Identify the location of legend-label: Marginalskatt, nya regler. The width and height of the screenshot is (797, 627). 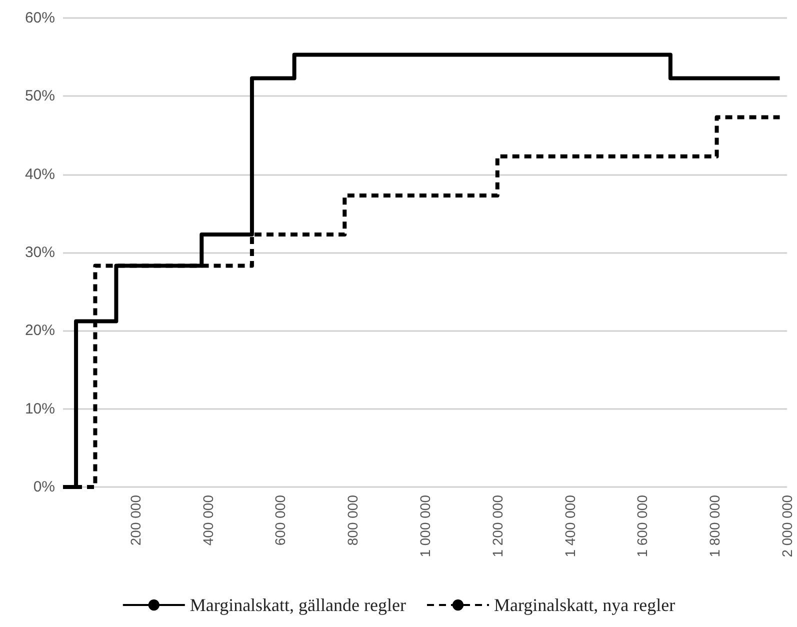
(585, 605).